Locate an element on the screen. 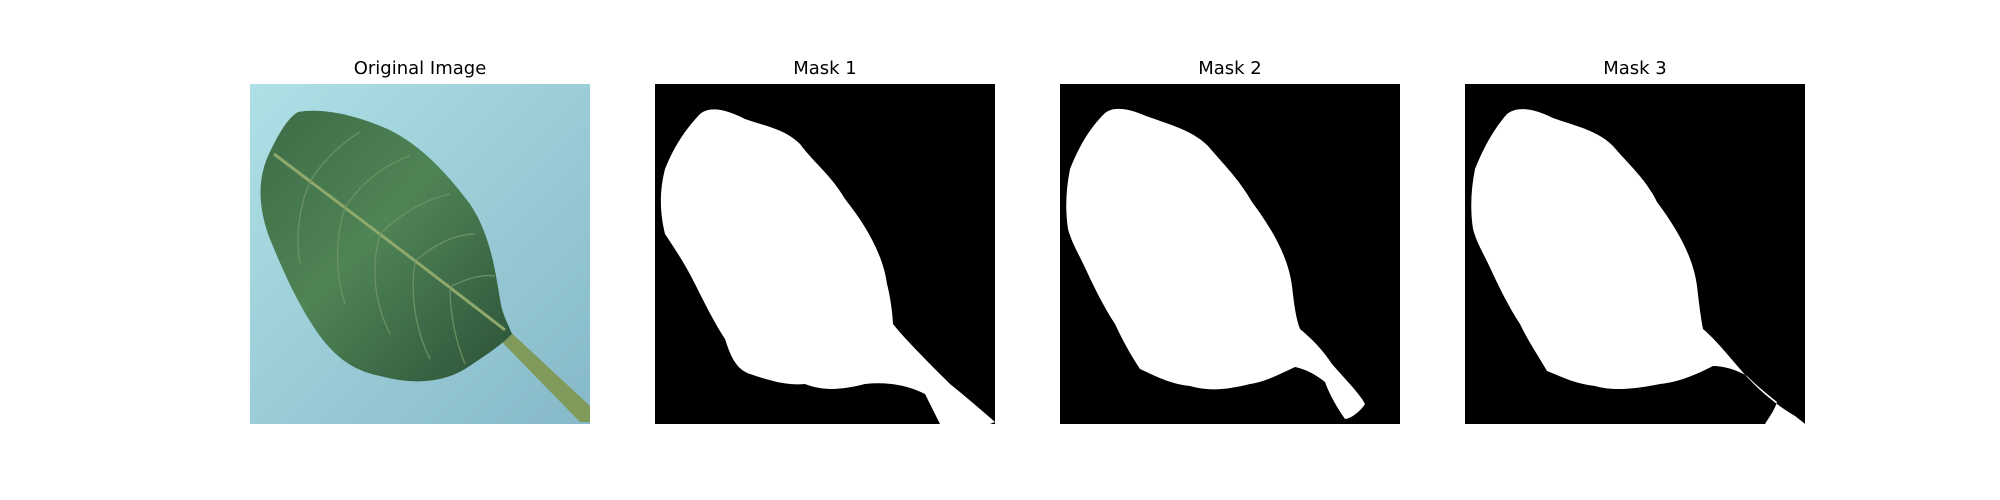 The image size is (2000, 500). panel-title: Mask 2 is located at coordinates (1230, 68).